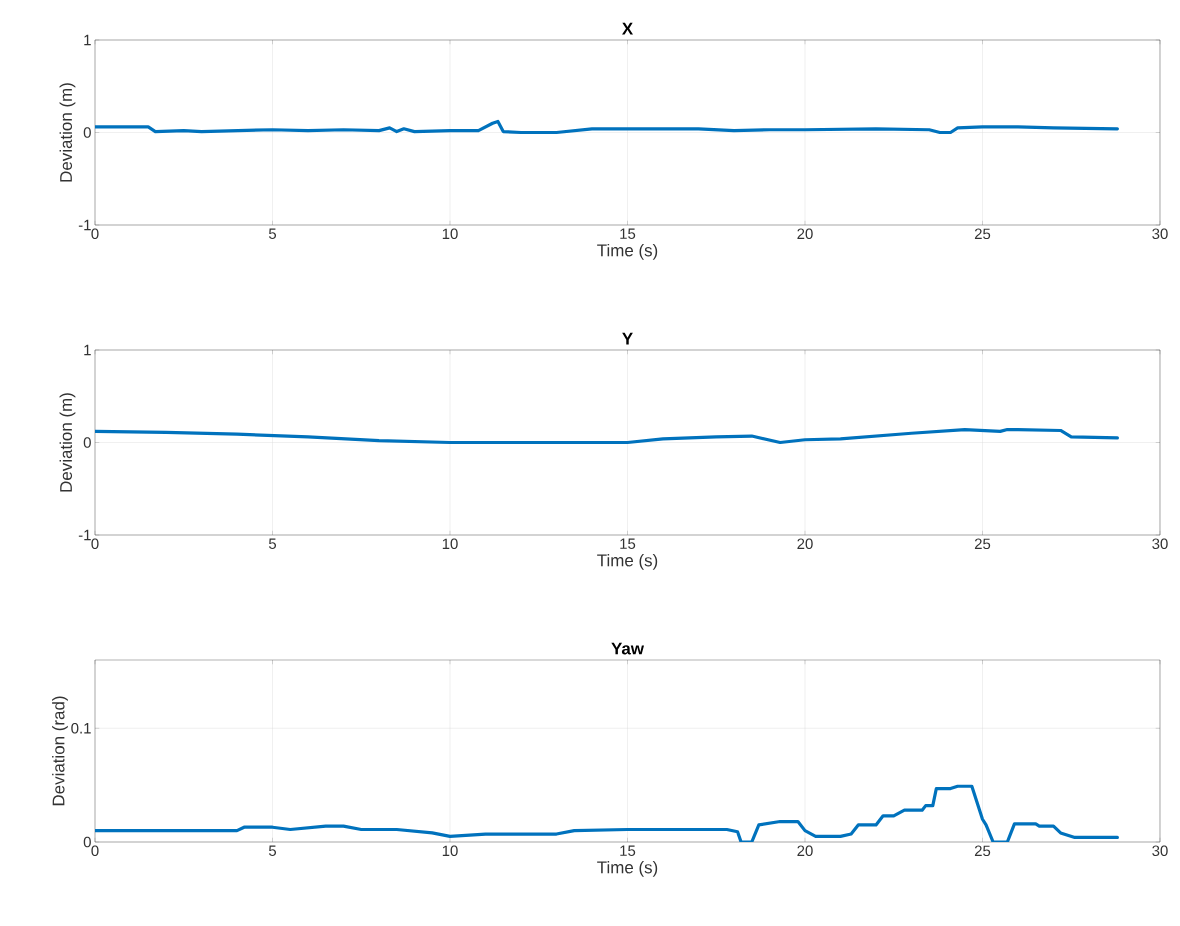 The width and height of the screenshot is (1180, 926). Describe the element at coordinates (627, 28) in the screenshot. I see `chart-title: X` at that location.